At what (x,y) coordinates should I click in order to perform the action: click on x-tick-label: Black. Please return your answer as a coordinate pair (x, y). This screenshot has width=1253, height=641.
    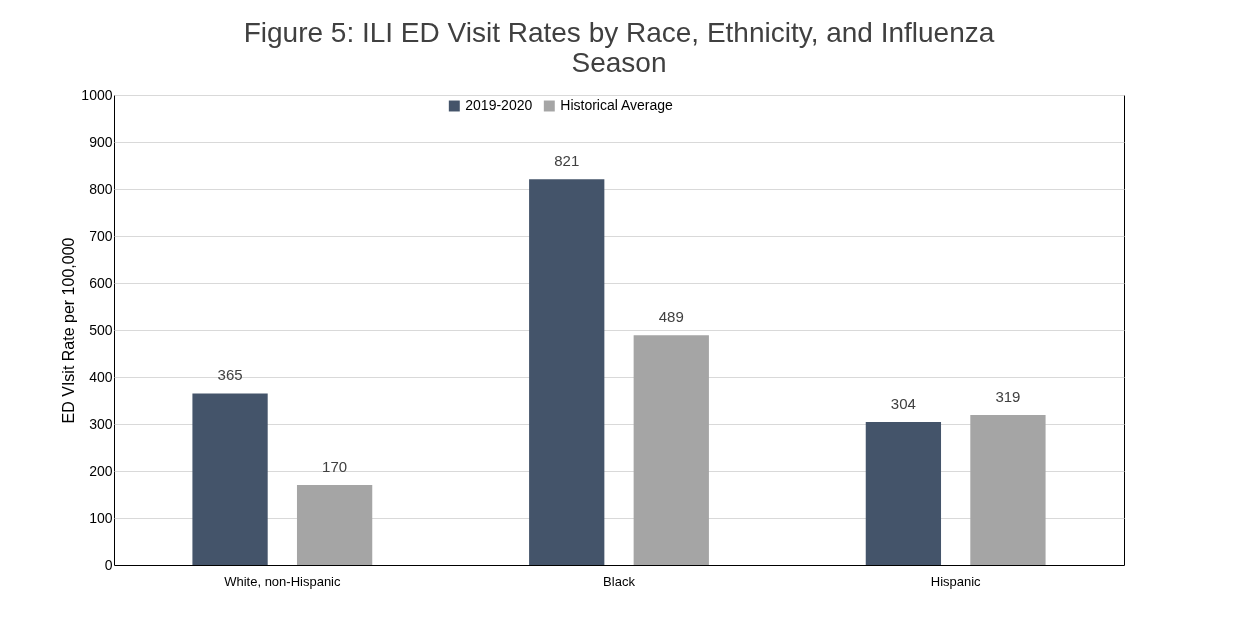
    Looking at the image, I should click on (619, 581).